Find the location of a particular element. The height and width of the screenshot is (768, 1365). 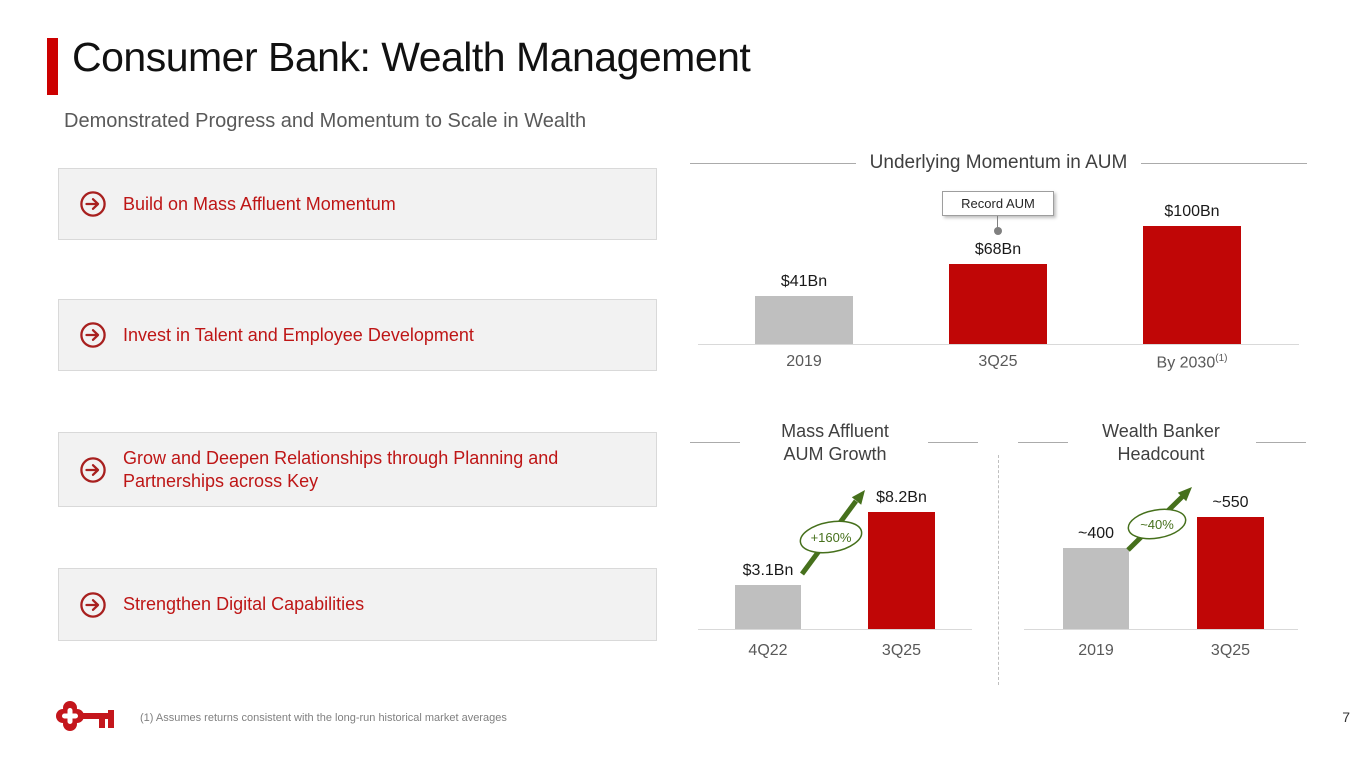

growth-percent-label: ~40% is located at coordinates (1157, 524).